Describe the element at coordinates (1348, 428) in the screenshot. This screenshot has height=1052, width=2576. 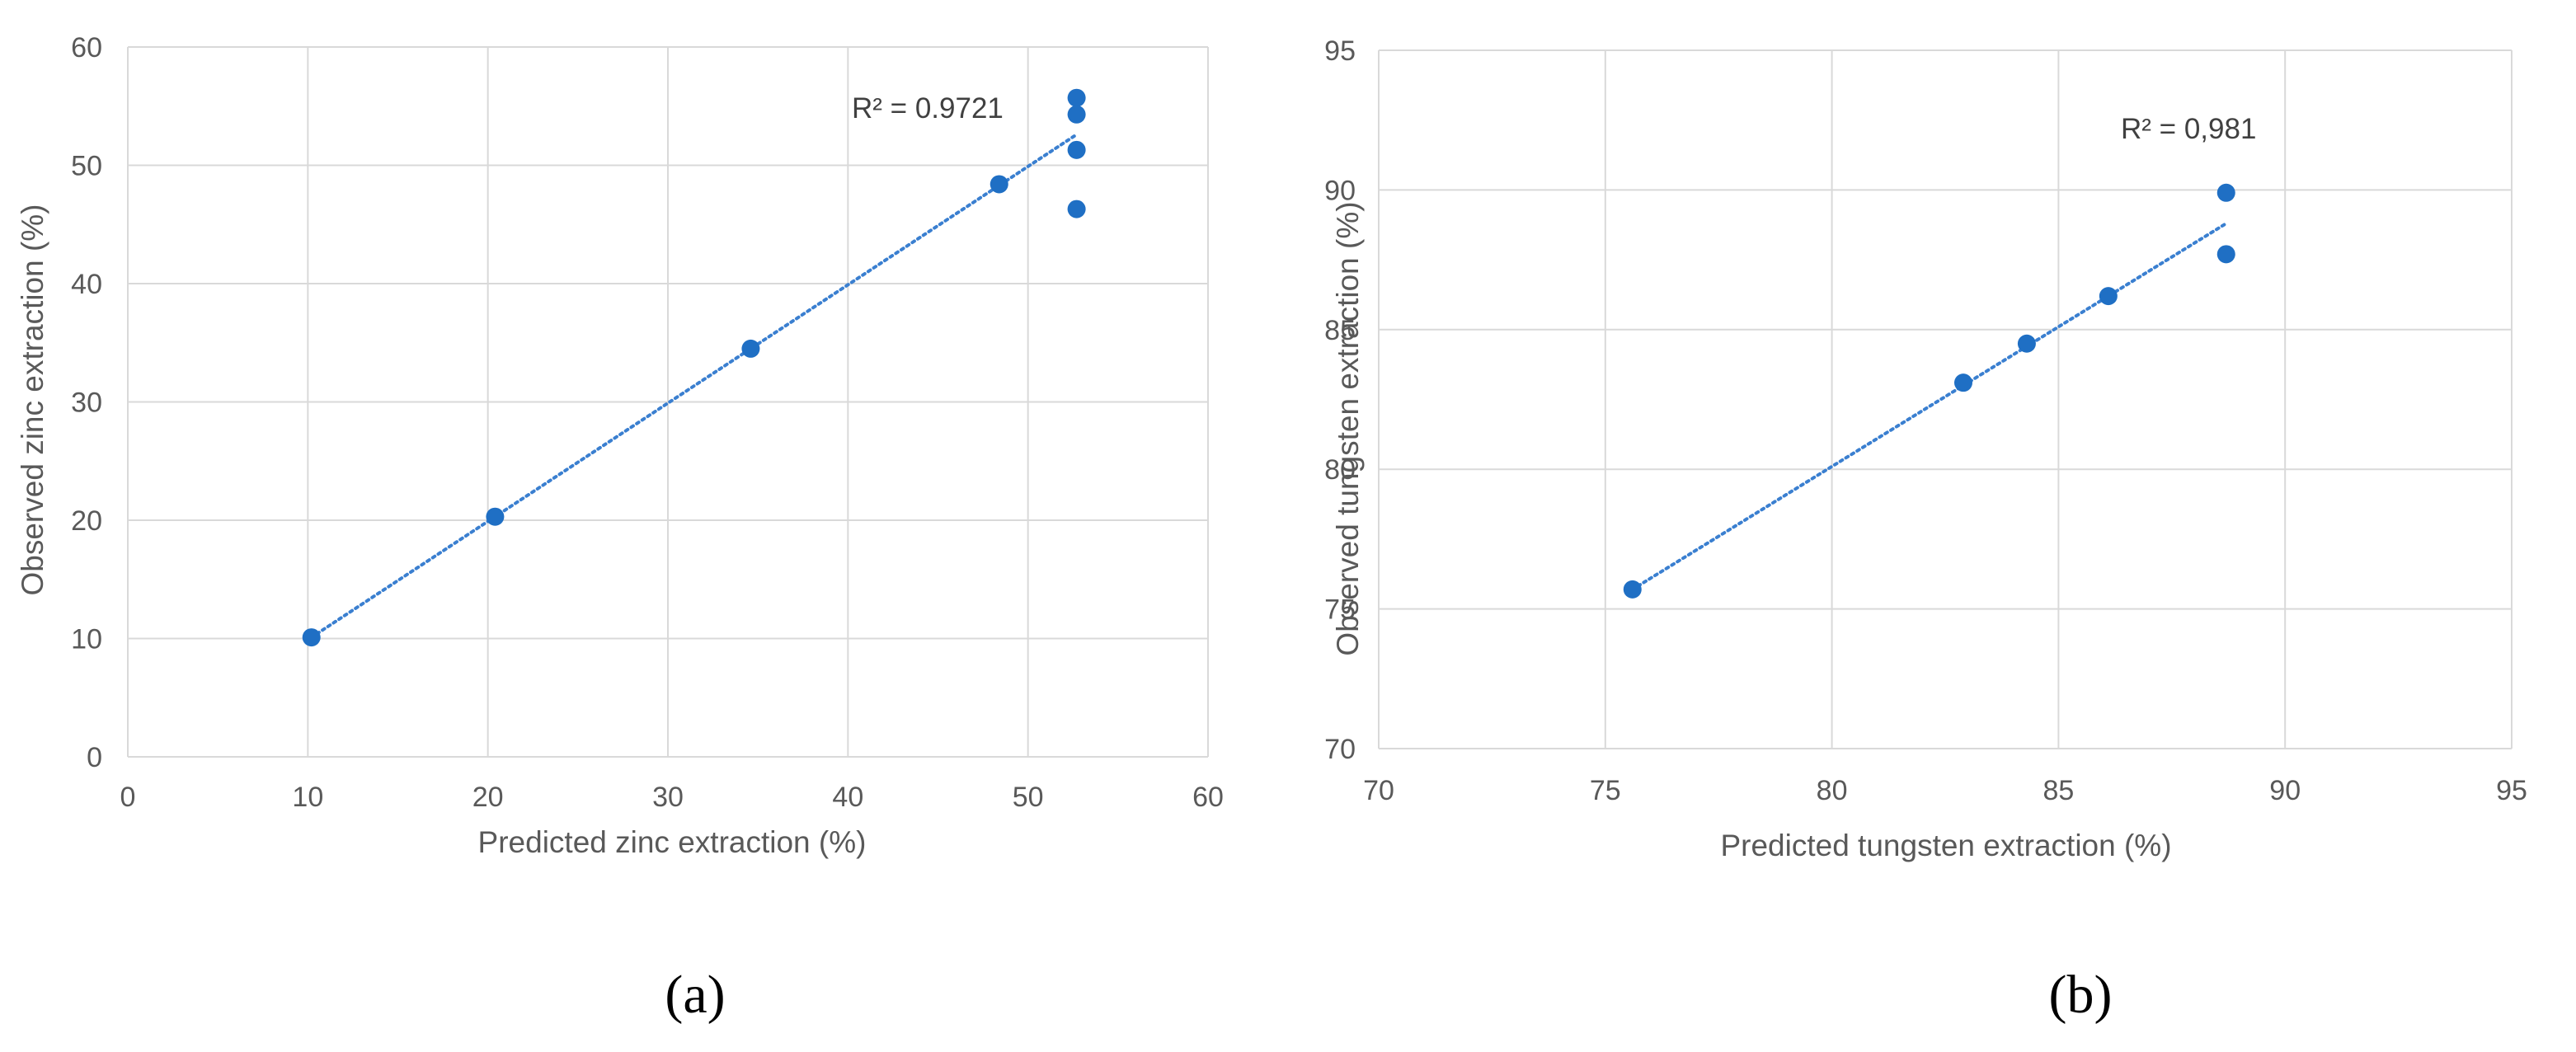
I see `chart-b-y-axis-title: Observed tungsten extraction (%)` at that location.